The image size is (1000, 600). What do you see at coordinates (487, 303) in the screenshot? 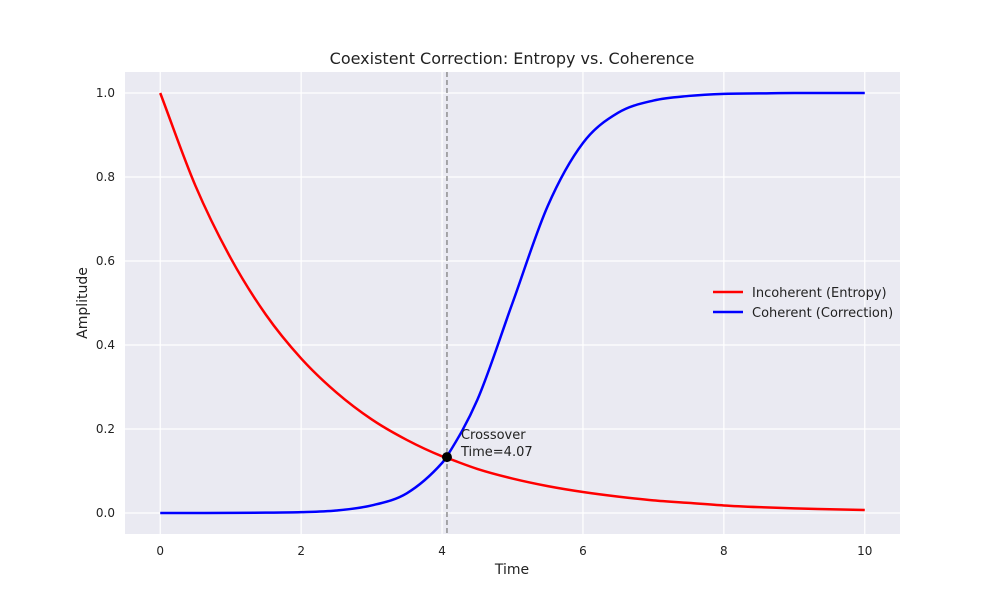
I see `crossover-annotation: Crossover Time=4.07` at bounding box center [487, 303].